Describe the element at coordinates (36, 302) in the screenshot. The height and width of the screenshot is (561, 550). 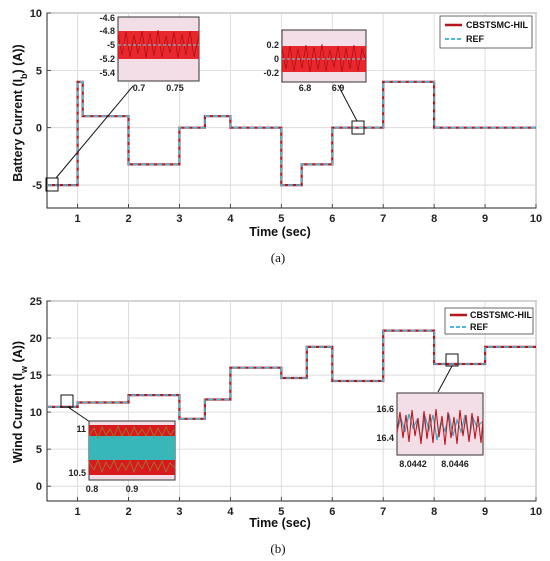
I see `y-tick-label: 25` at that location.